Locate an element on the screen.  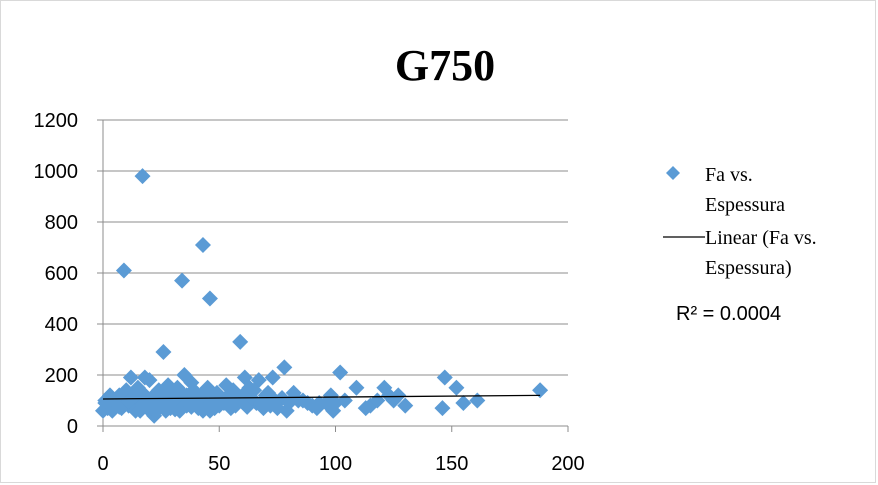
trendline is located at coordinates (321, 397).